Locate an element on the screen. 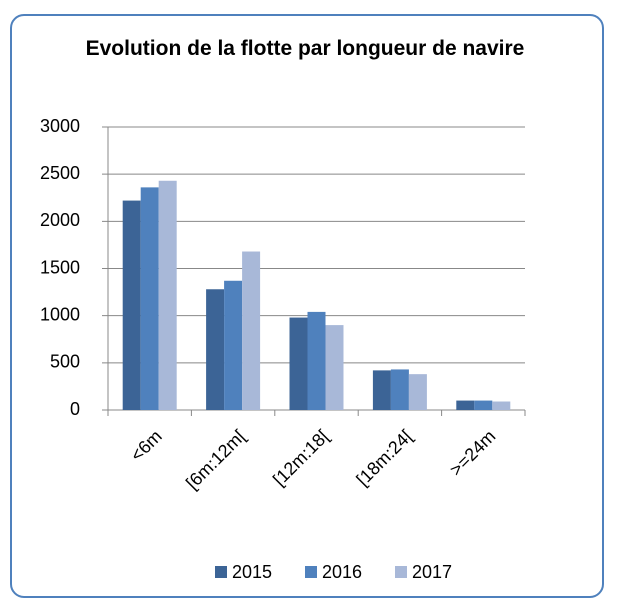 The height and width of the screenshot is (603, 617). y-tick-label: 2500 is located at coordinates (60, 173).